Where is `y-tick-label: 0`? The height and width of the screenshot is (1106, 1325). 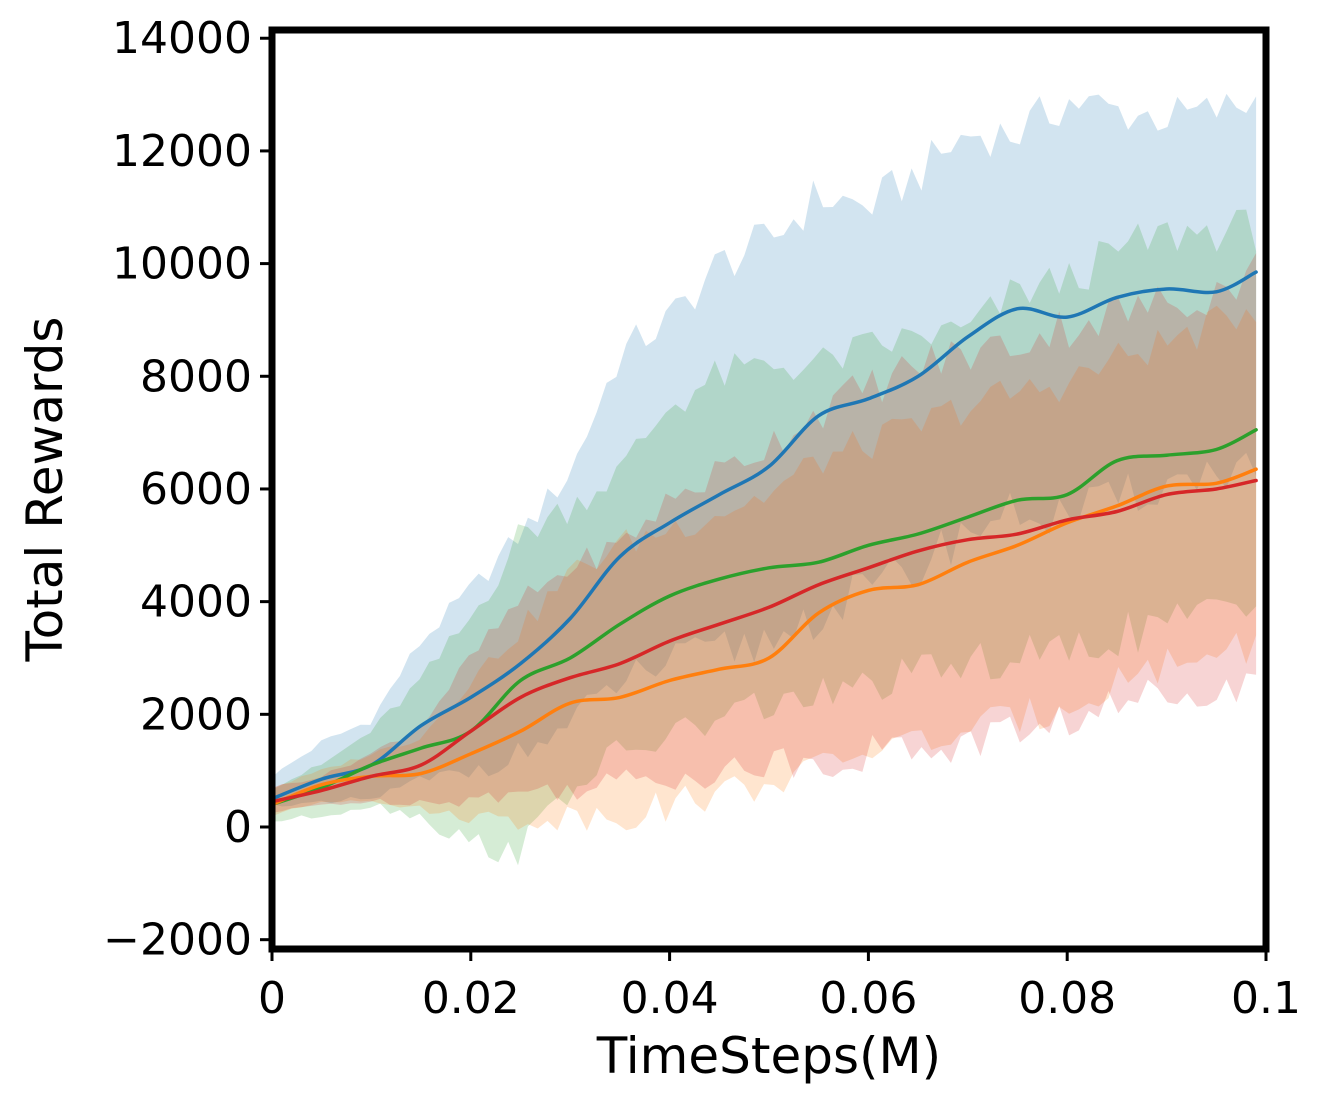
y-tick-label: 0 is located at coordinates (238, 827).